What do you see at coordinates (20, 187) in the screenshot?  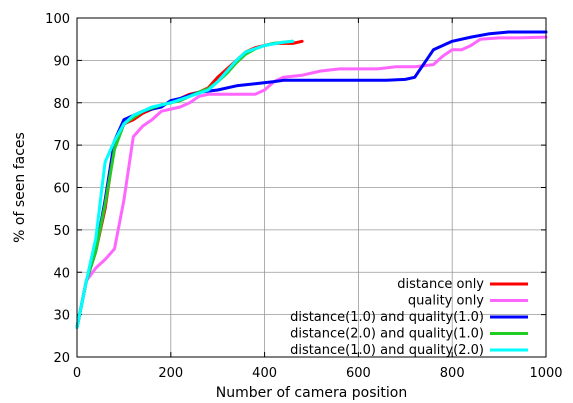 I see `y-axis-label: % of seen faces` at bounding box center [20, 187].